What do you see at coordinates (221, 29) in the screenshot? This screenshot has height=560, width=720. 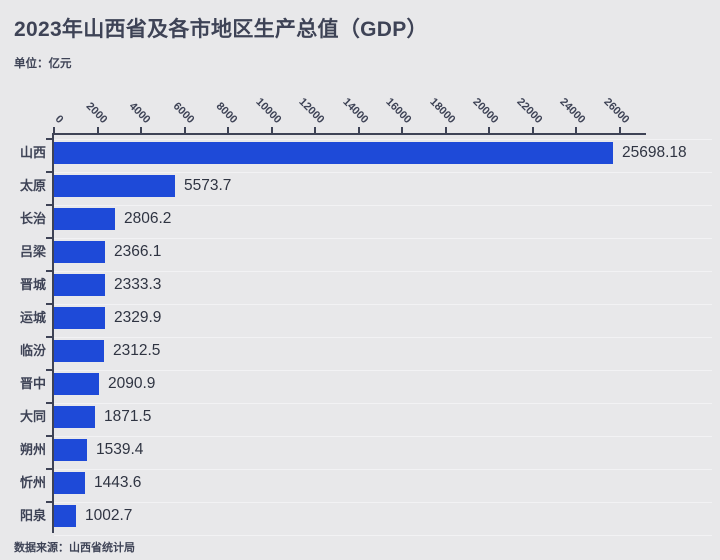 I see `chart-title: 2023年山西省及各市地区生产总值（GDP）` at bounding box center [221, 29].